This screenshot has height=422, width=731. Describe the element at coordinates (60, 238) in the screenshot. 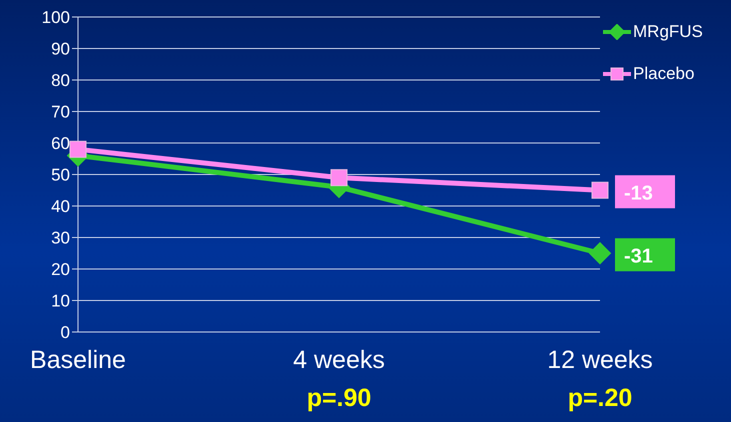

I see `y-tick-label: 30` at that location.